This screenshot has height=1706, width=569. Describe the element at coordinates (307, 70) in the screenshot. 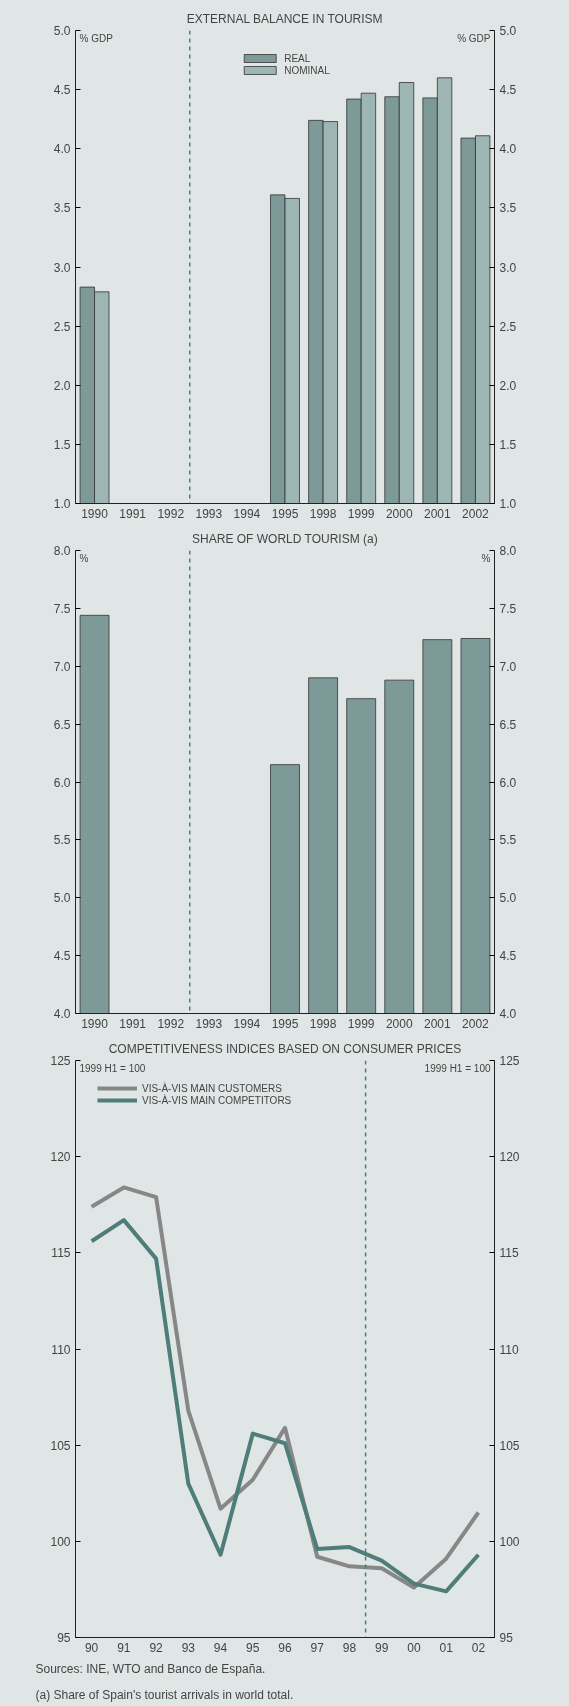

I see `legend-label: NOMINAL` at that location.